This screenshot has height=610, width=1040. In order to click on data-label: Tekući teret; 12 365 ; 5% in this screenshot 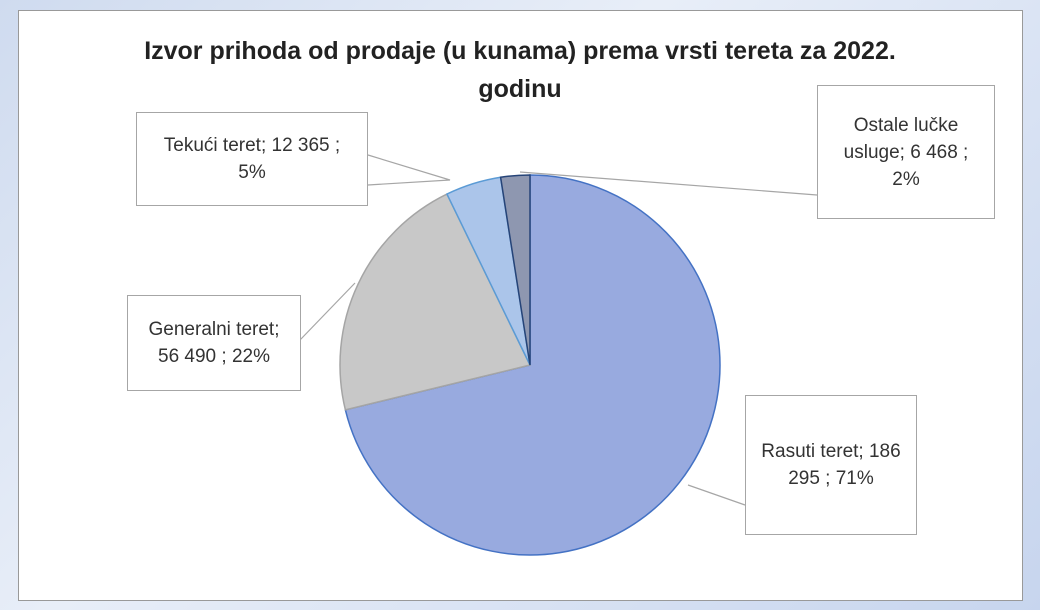, I will do `click(252, 159)`.